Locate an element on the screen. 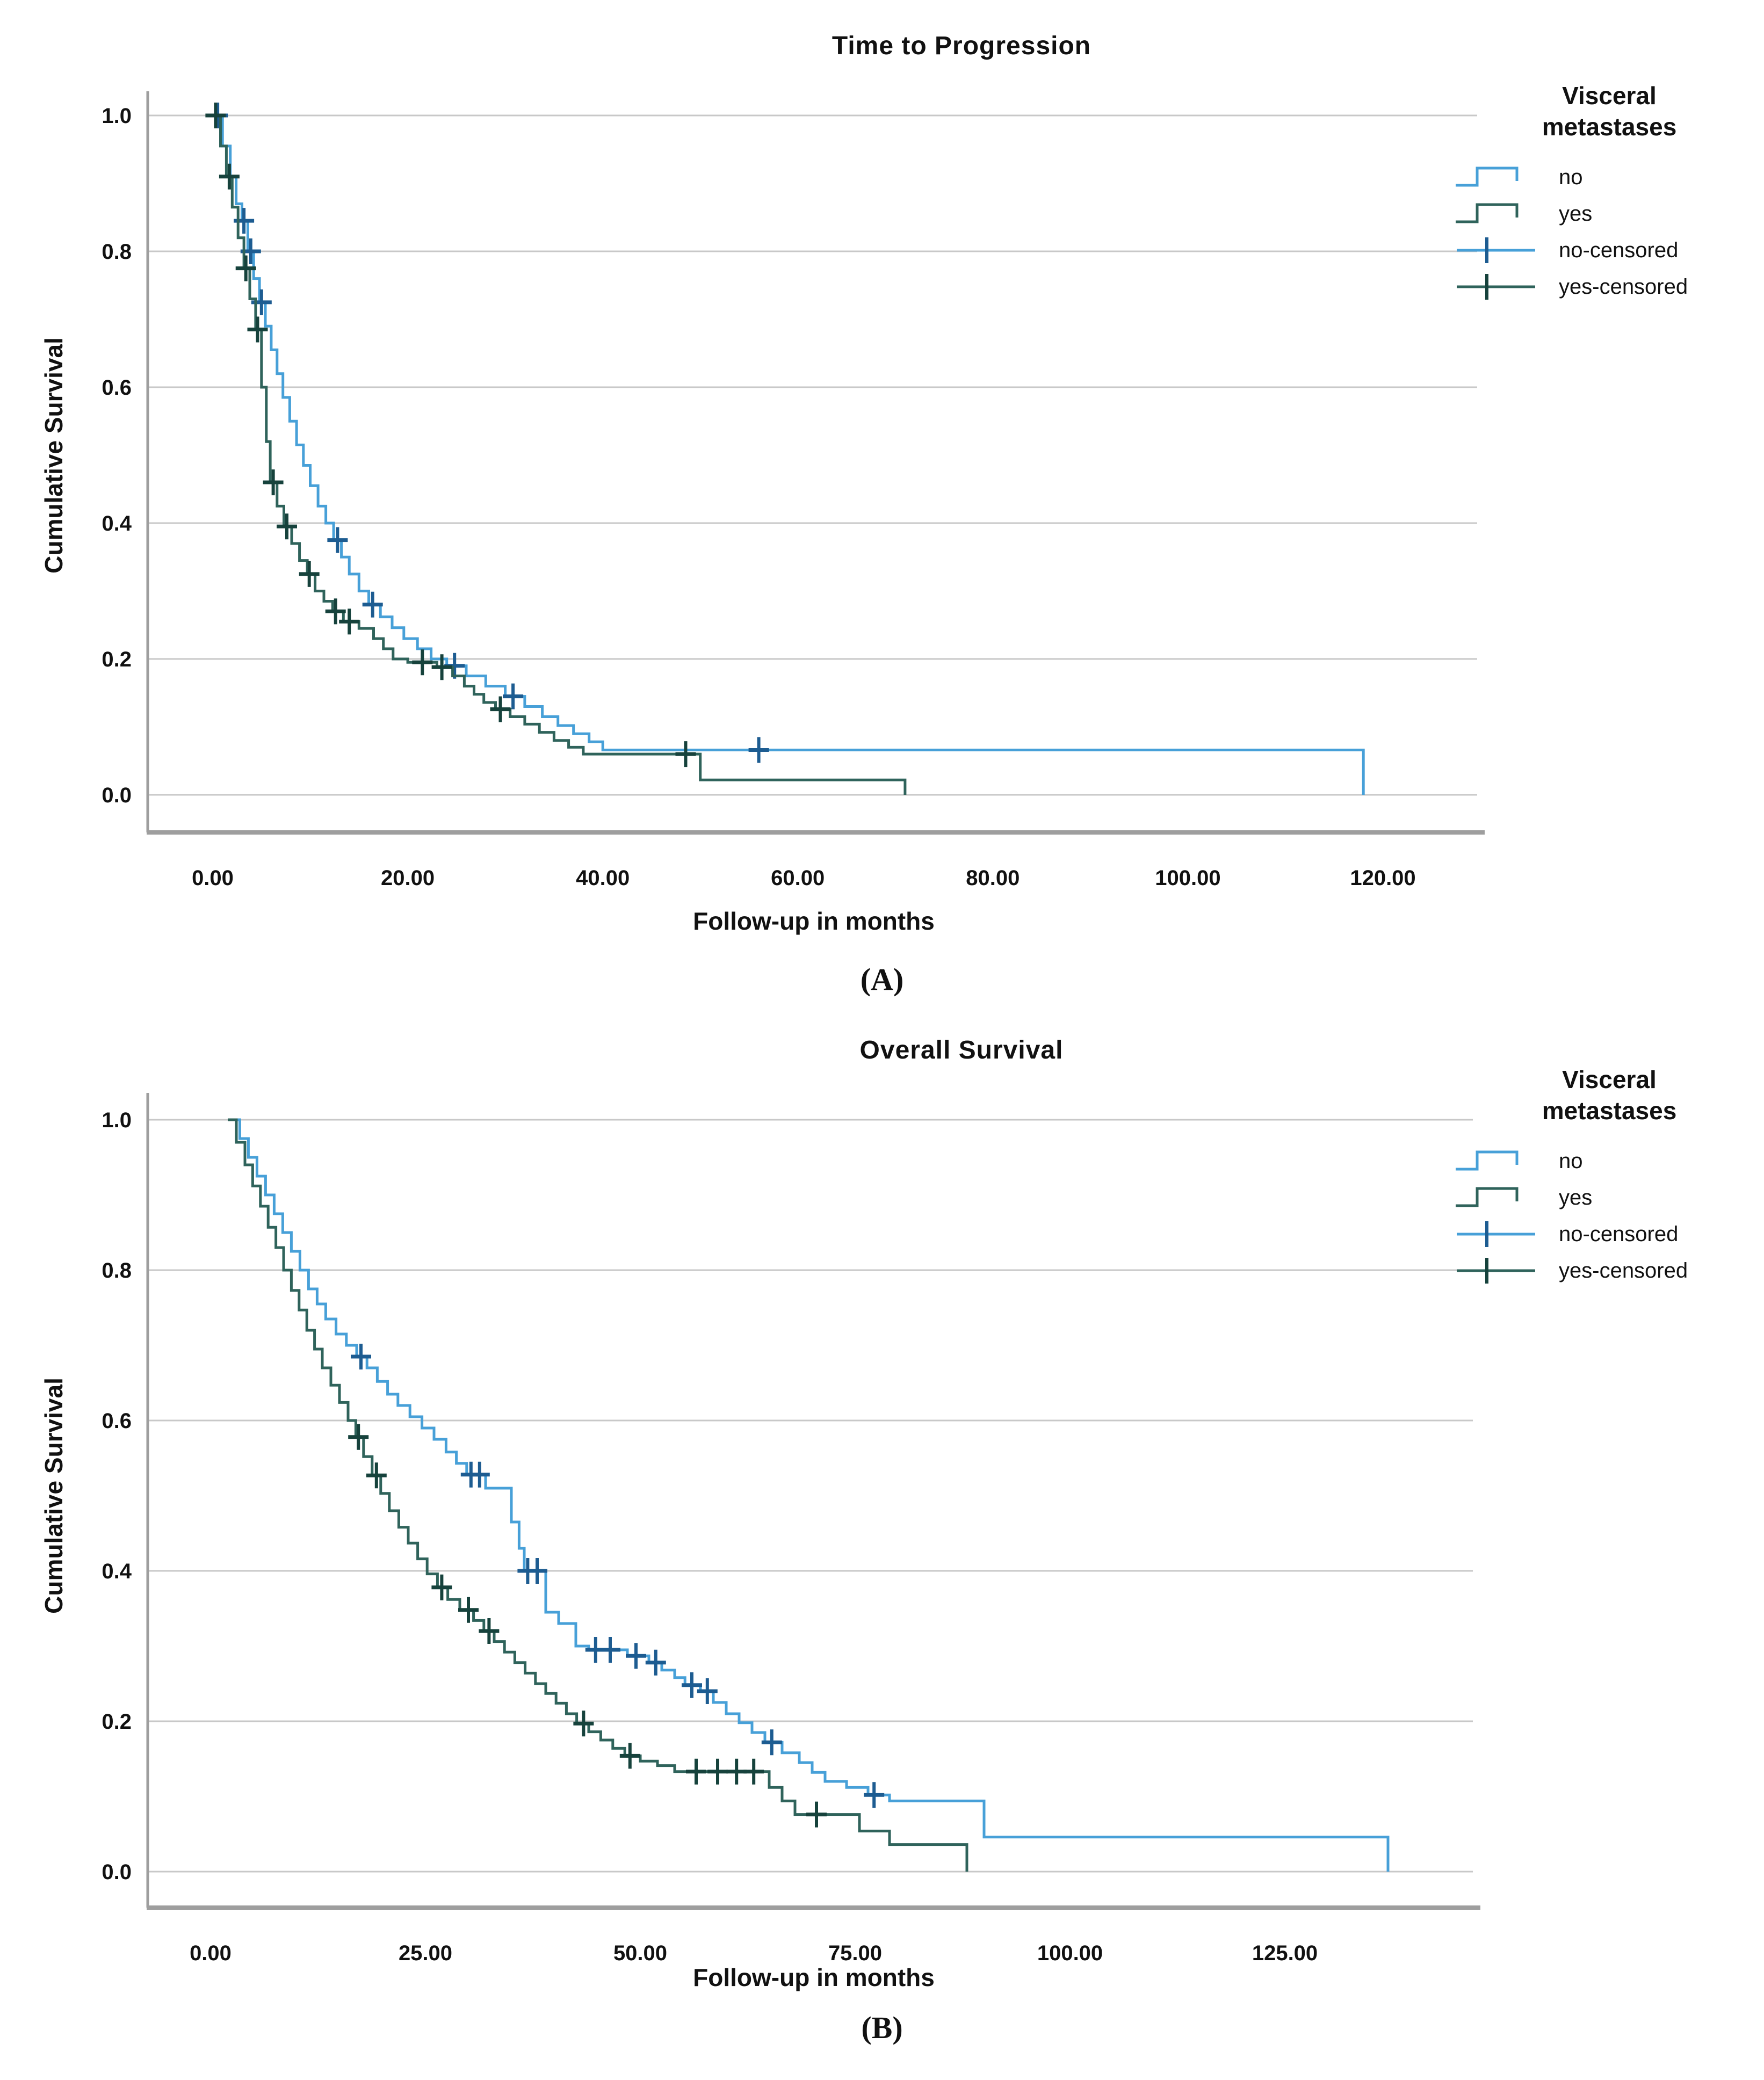 The width and height of the screenshot is (1764, 2080). chart-b-title: Overall Survival is located at coordinates (961, 1050).